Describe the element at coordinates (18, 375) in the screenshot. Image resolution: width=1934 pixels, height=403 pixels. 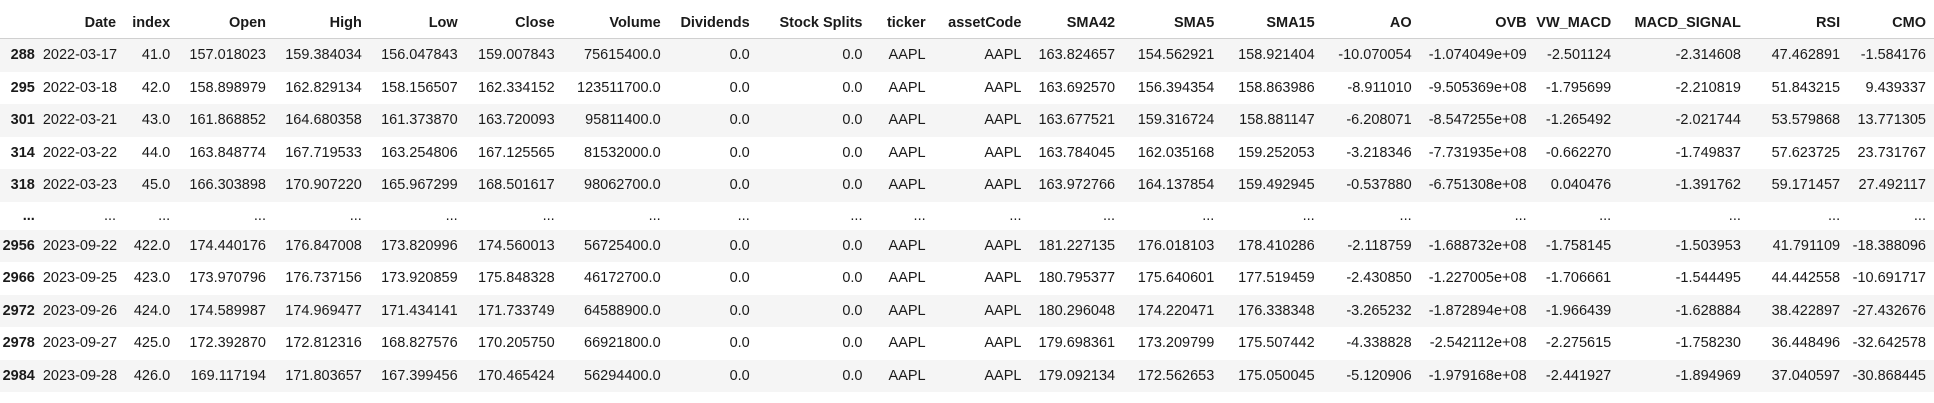
I see `row-index: 2984` at that location.